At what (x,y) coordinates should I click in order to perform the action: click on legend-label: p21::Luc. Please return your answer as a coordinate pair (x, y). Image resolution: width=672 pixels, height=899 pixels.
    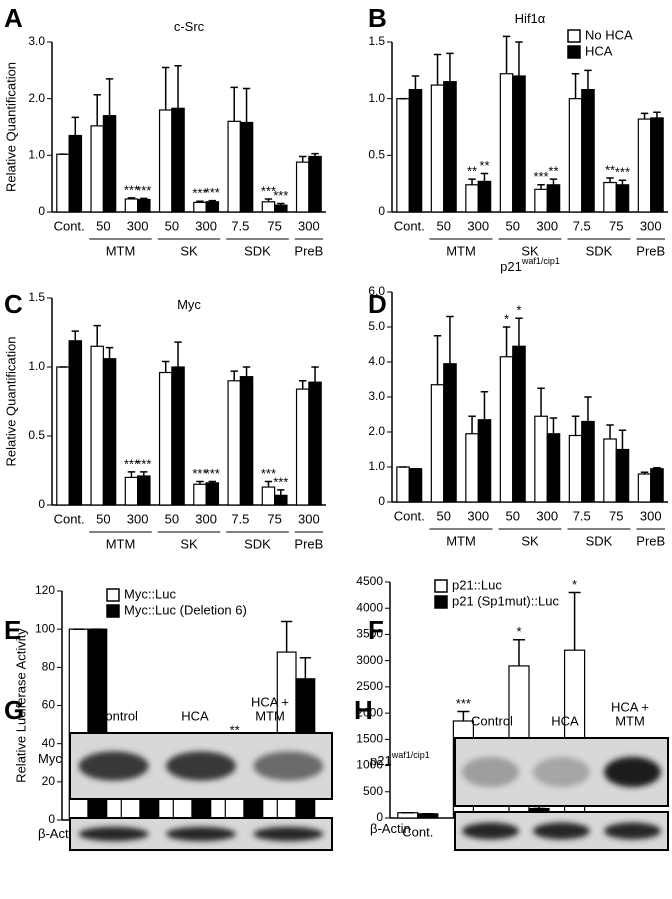
    Looking at the image, I should click on (477, 584).